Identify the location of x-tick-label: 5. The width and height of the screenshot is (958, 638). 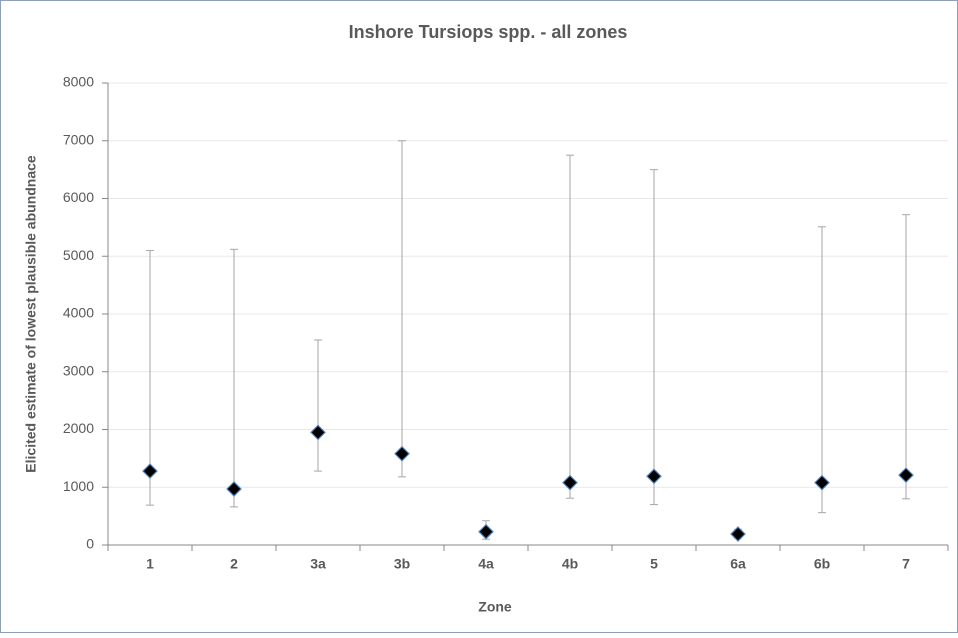
(654, 564).